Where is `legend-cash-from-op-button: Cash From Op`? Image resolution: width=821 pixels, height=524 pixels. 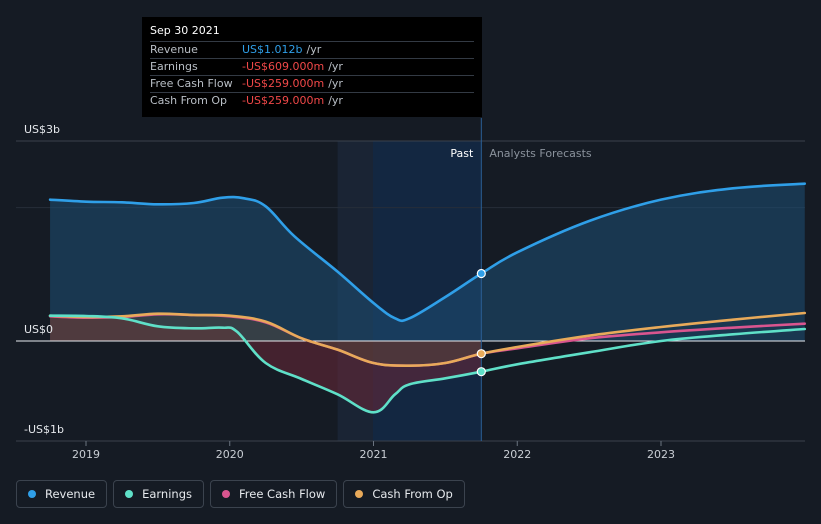 legend-cash-from-op-button: Cash From Op is located at coordinates (404, 494).